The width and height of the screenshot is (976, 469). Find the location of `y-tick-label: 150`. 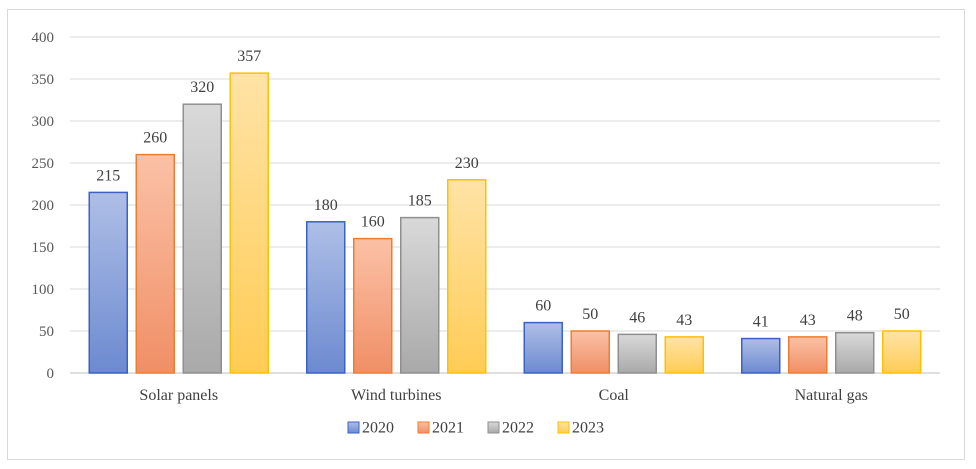

y-tick-label: 150 is located at coordinates (43, 248).